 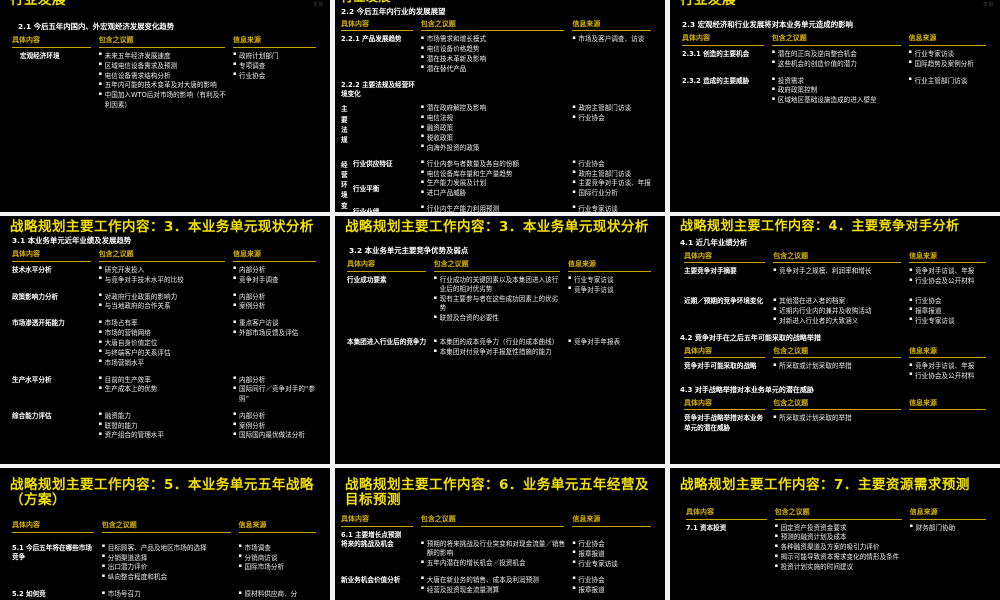 What do you see at coordinates (710, 271) in the screenshot?
I see `row-label: 主要竞争对手摘要` at bounding box center [710, 271].